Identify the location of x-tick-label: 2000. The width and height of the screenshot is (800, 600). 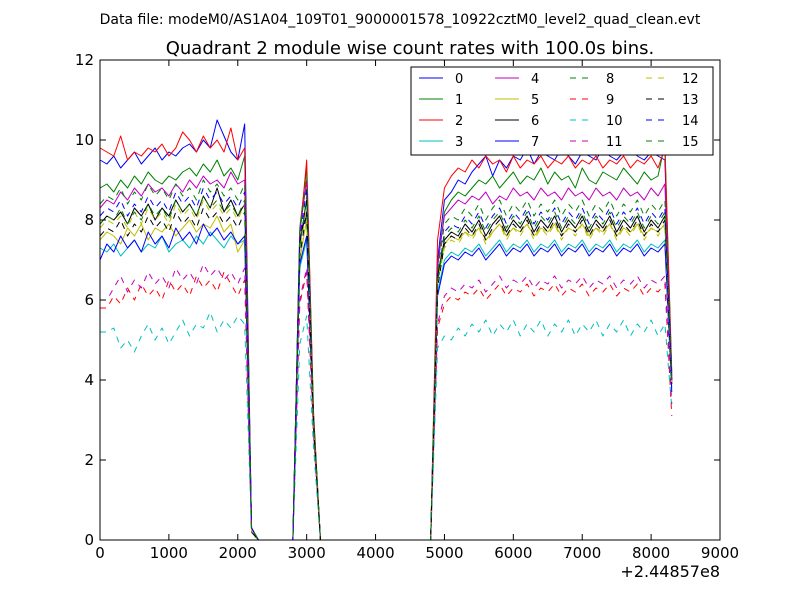
(238, 553).